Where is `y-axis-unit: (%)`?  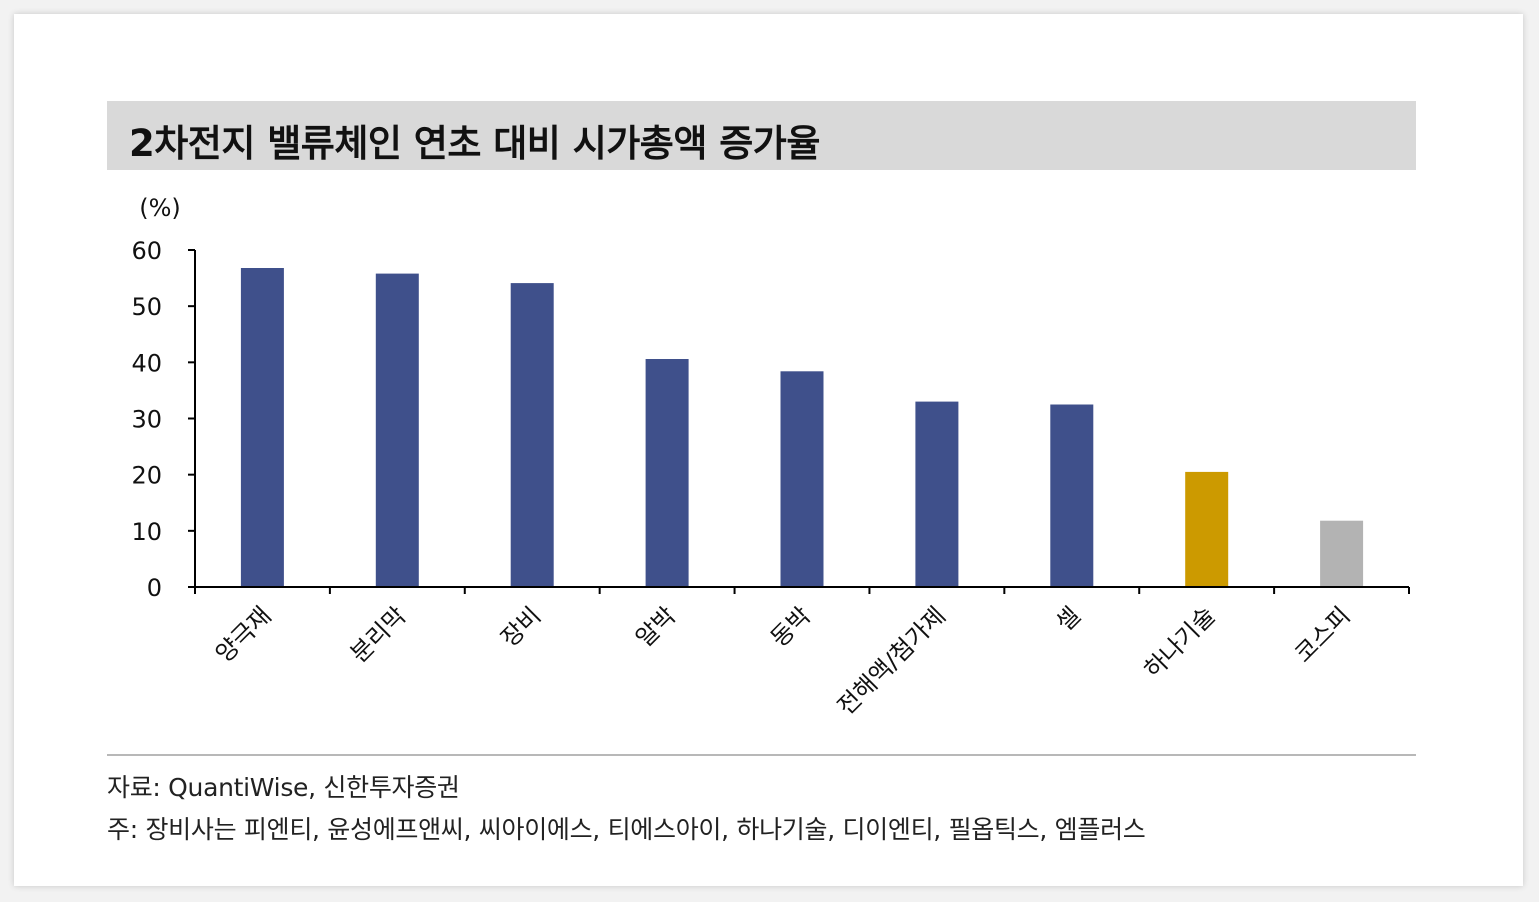
y-axis-unit: (%) is located at coordinates (160, 208).